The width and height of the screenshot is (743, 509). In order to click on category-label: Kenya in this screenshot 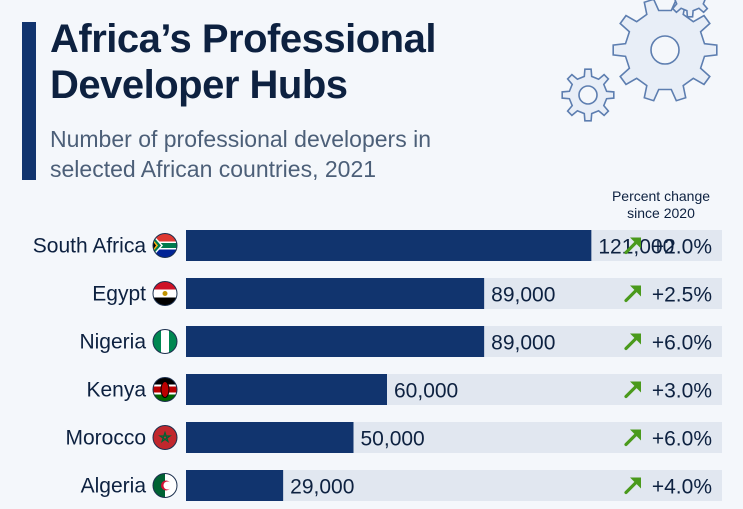, I will do `click(116, 390)`.